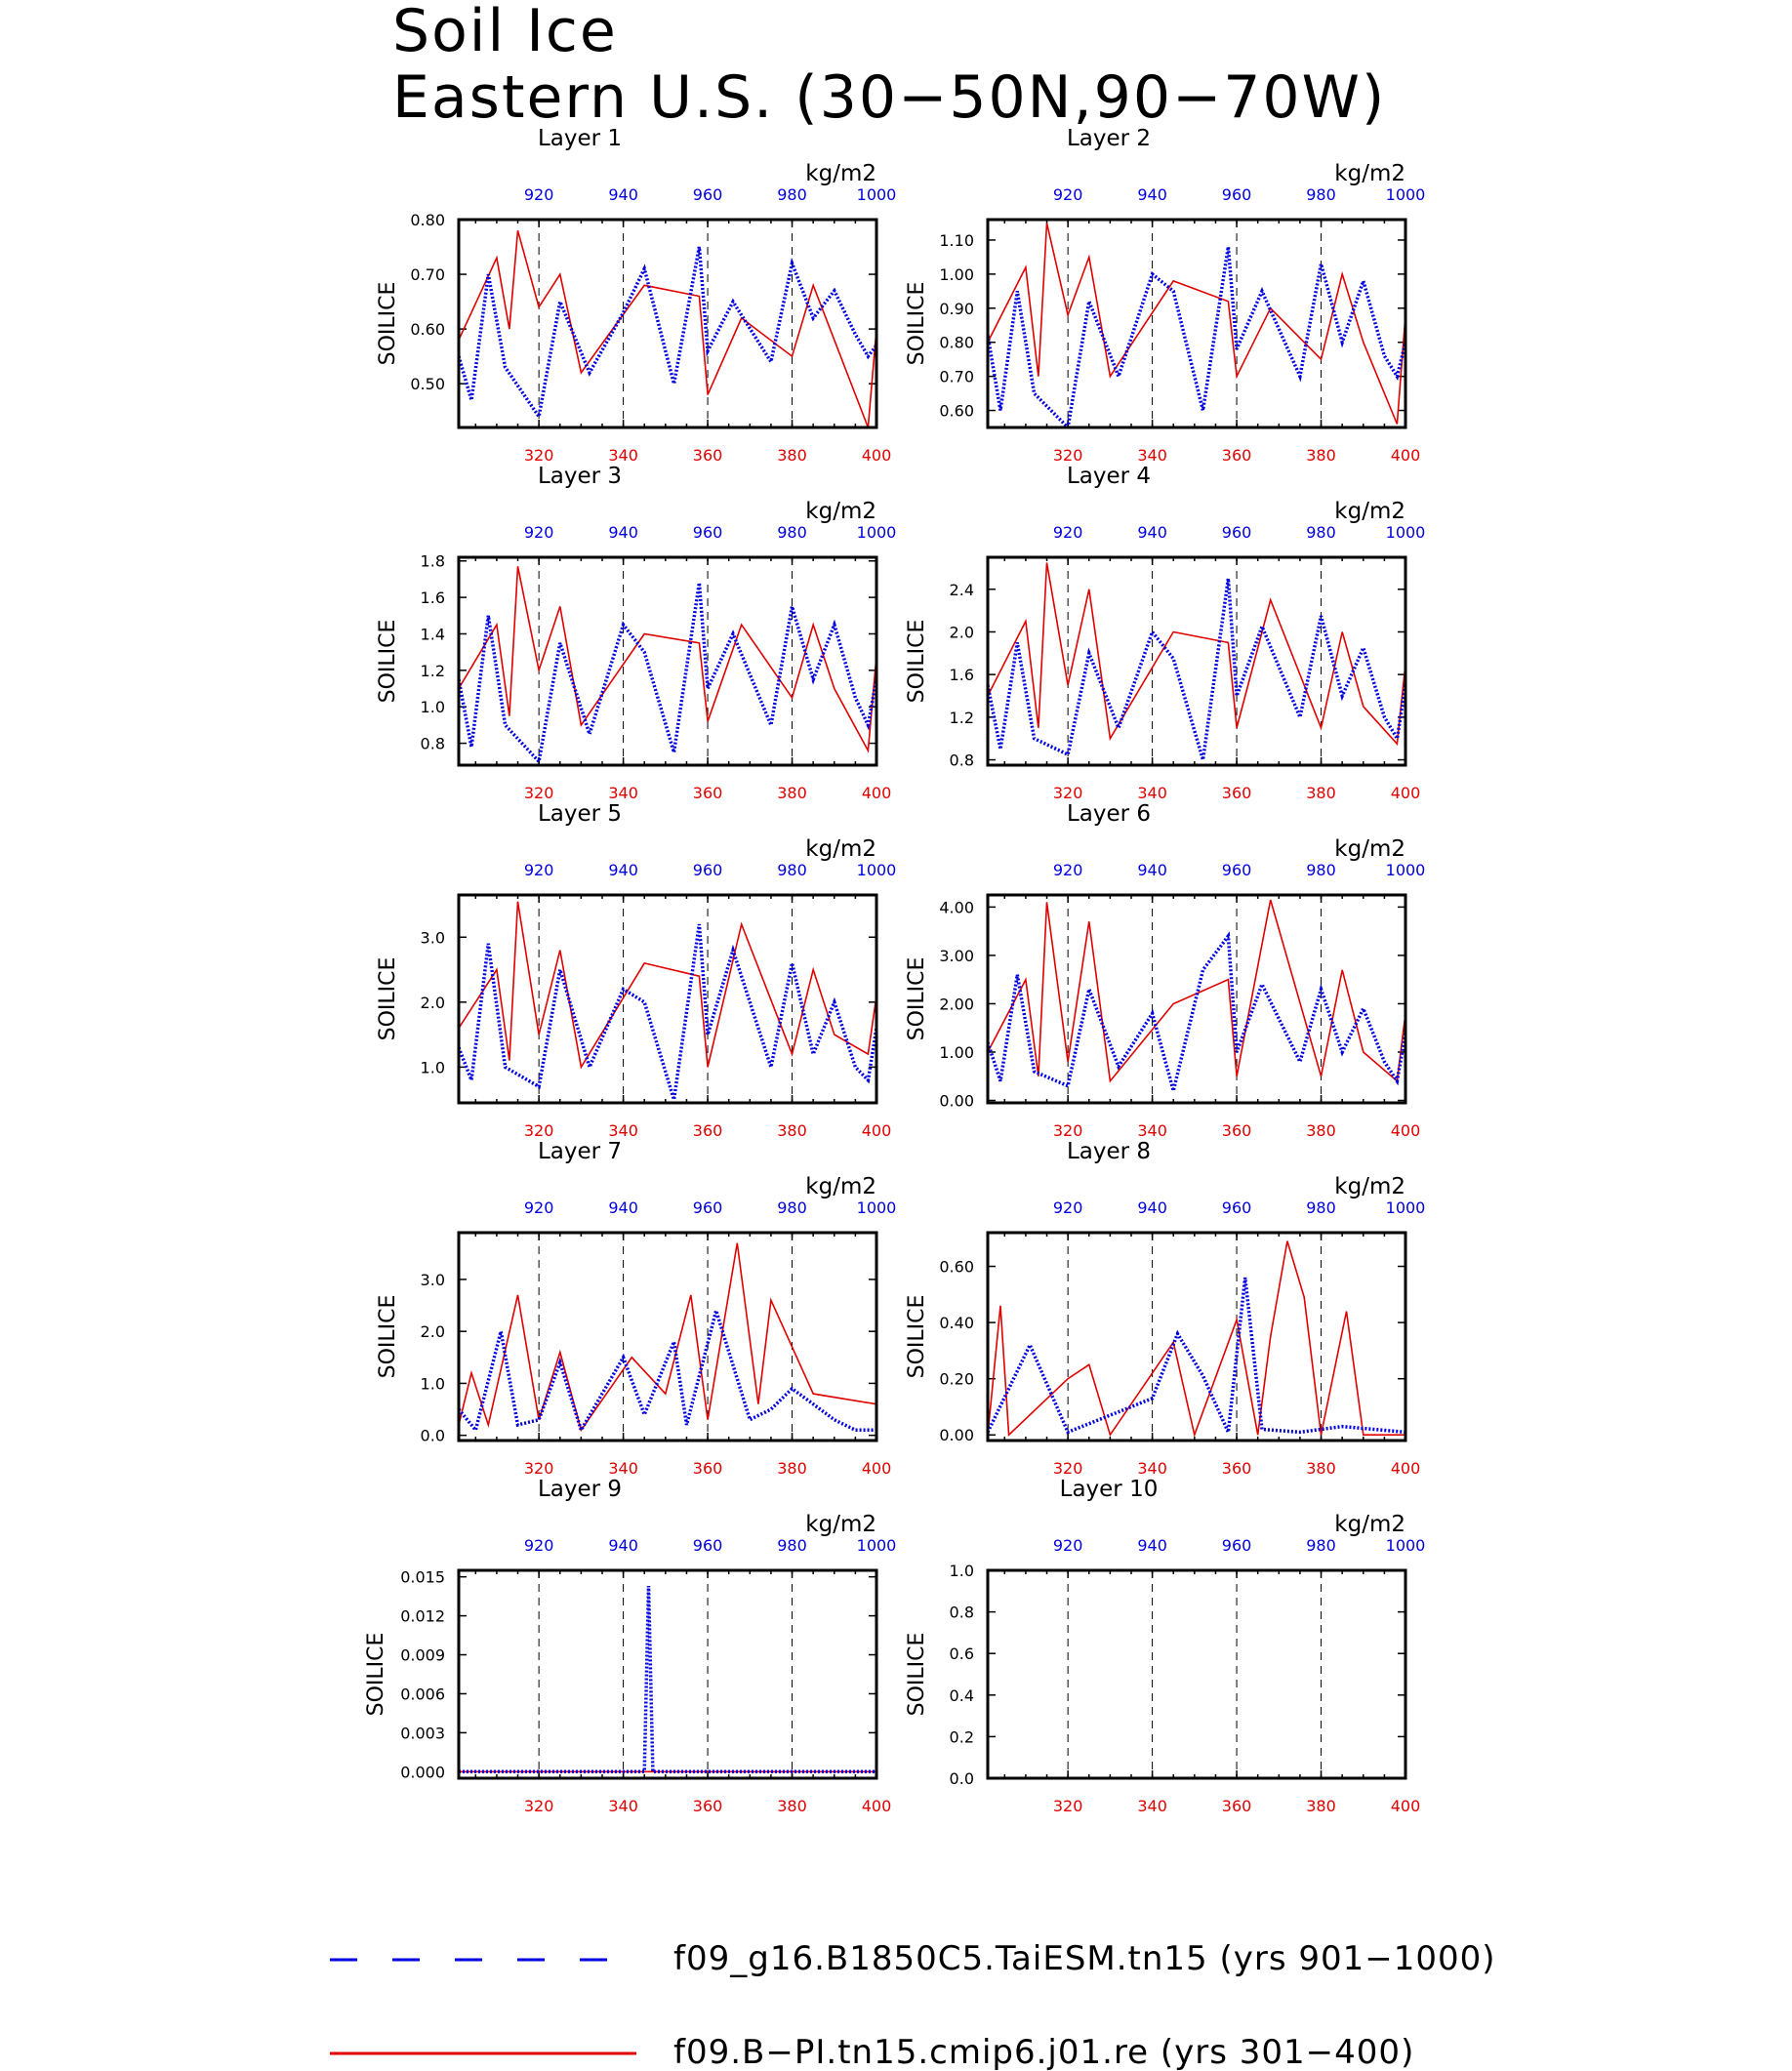 This screenshot has height=2071, width=1792. Describe the element at coordinates (956, 275) in the screenshot. I see `y-tick-label: 1.00` at that location.